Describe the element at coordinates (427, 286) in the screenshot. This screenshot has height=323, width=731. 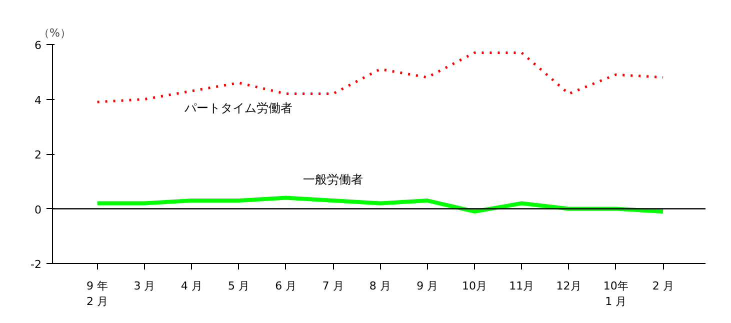
I see `x-tick-label: 9 月` at that location.